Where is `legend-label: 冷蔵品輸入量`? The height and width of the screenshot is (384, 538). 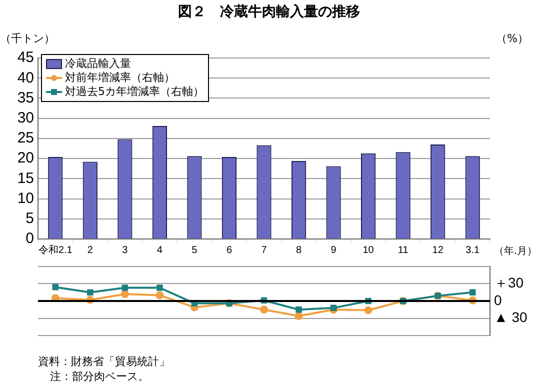
legend-label: 冷蔵品輸入量 is located at coordinates (98, 64).